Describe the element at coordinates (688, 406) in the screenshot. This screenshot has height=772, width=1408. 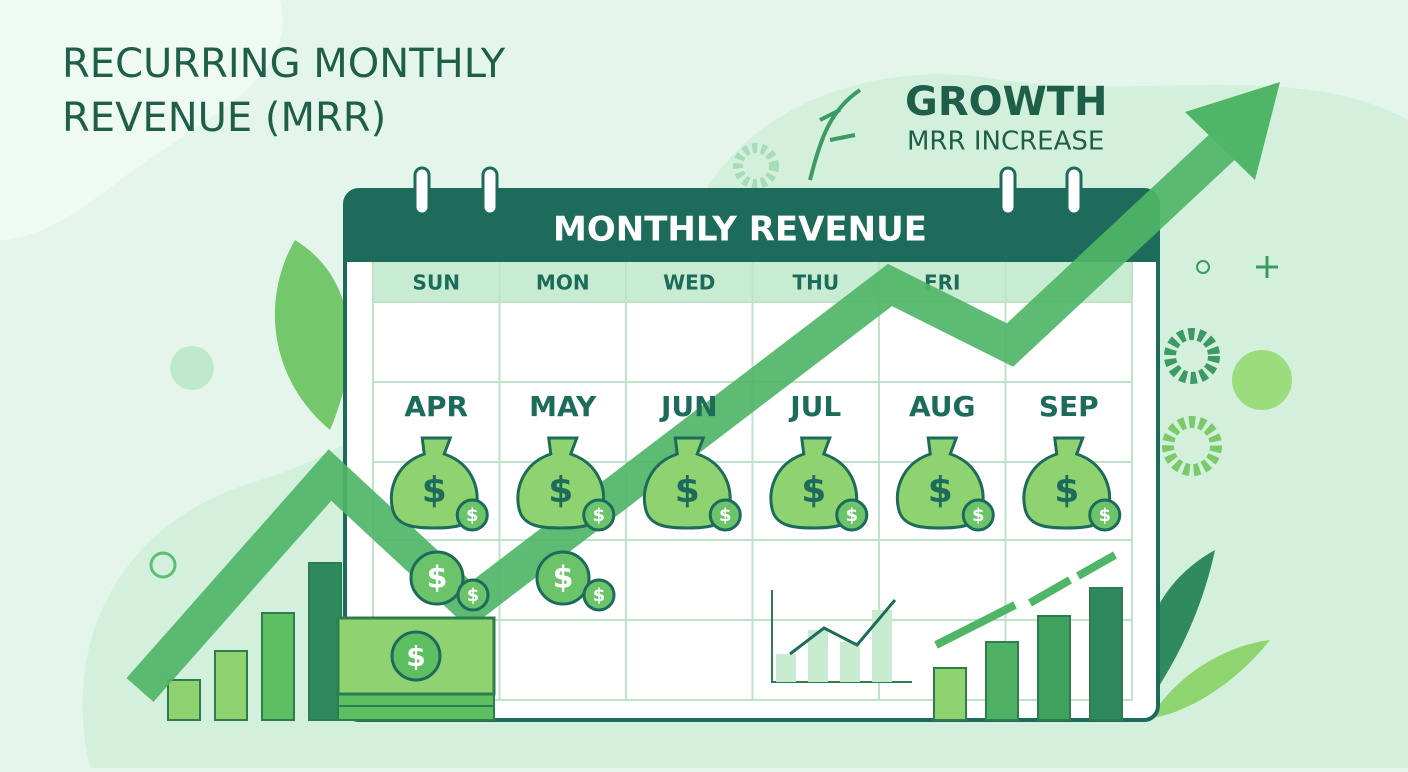
I see `month-label: JUN` at that location.